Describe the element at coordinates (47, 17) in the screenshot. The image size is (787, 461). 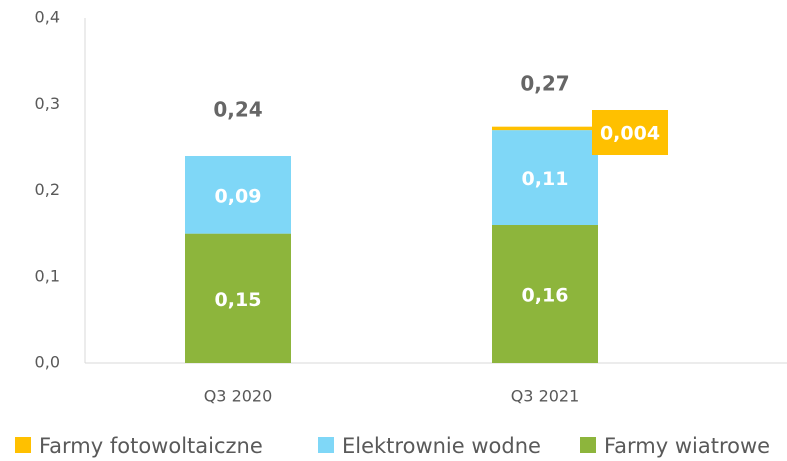
I see `y-tick-label: 0,4` at that location.